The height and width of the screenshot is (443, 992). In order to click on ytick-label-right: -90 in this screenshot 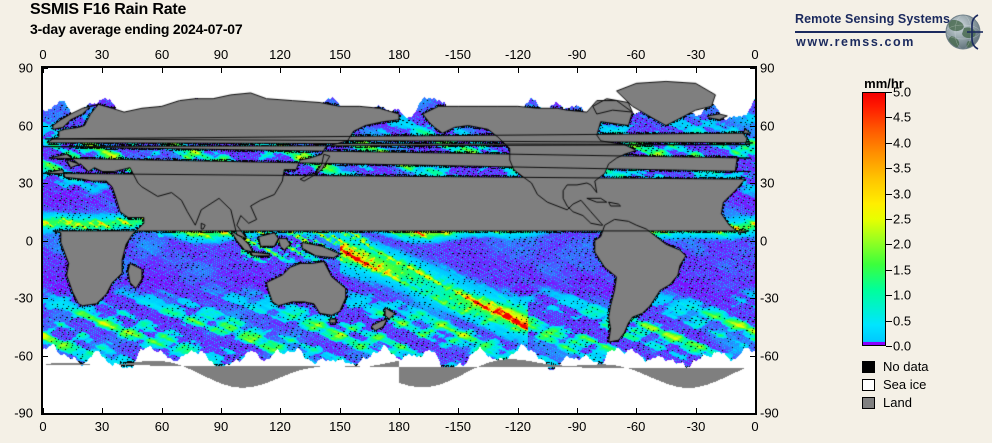, I will do `click(769, 413)`.